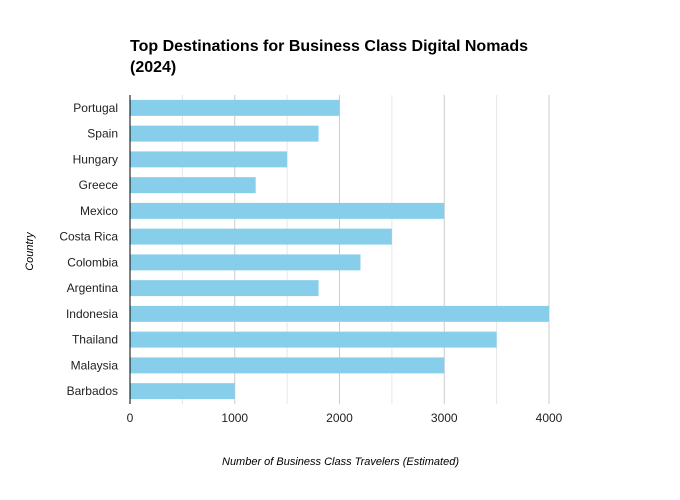  Describe the element at coordinates (287, 210) in the screenshot. I see `bar-mexico` at that location.